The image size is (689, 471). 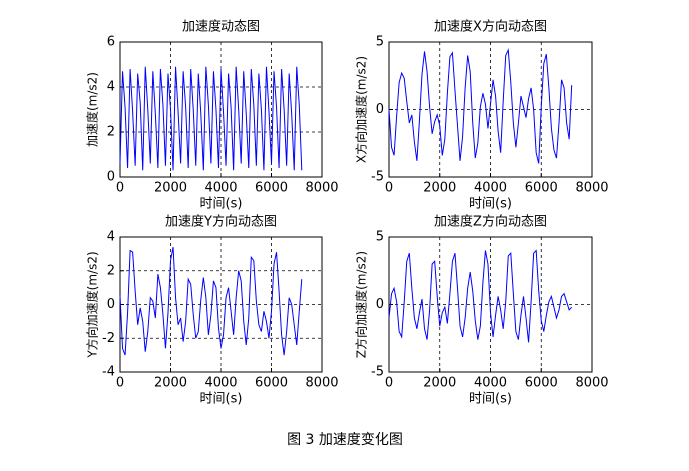 What do you see at coordinates (221, 222) in the screenshot?
I see `subplot-title: 加速度Y方向动态图` at bounding box center [221, 222].